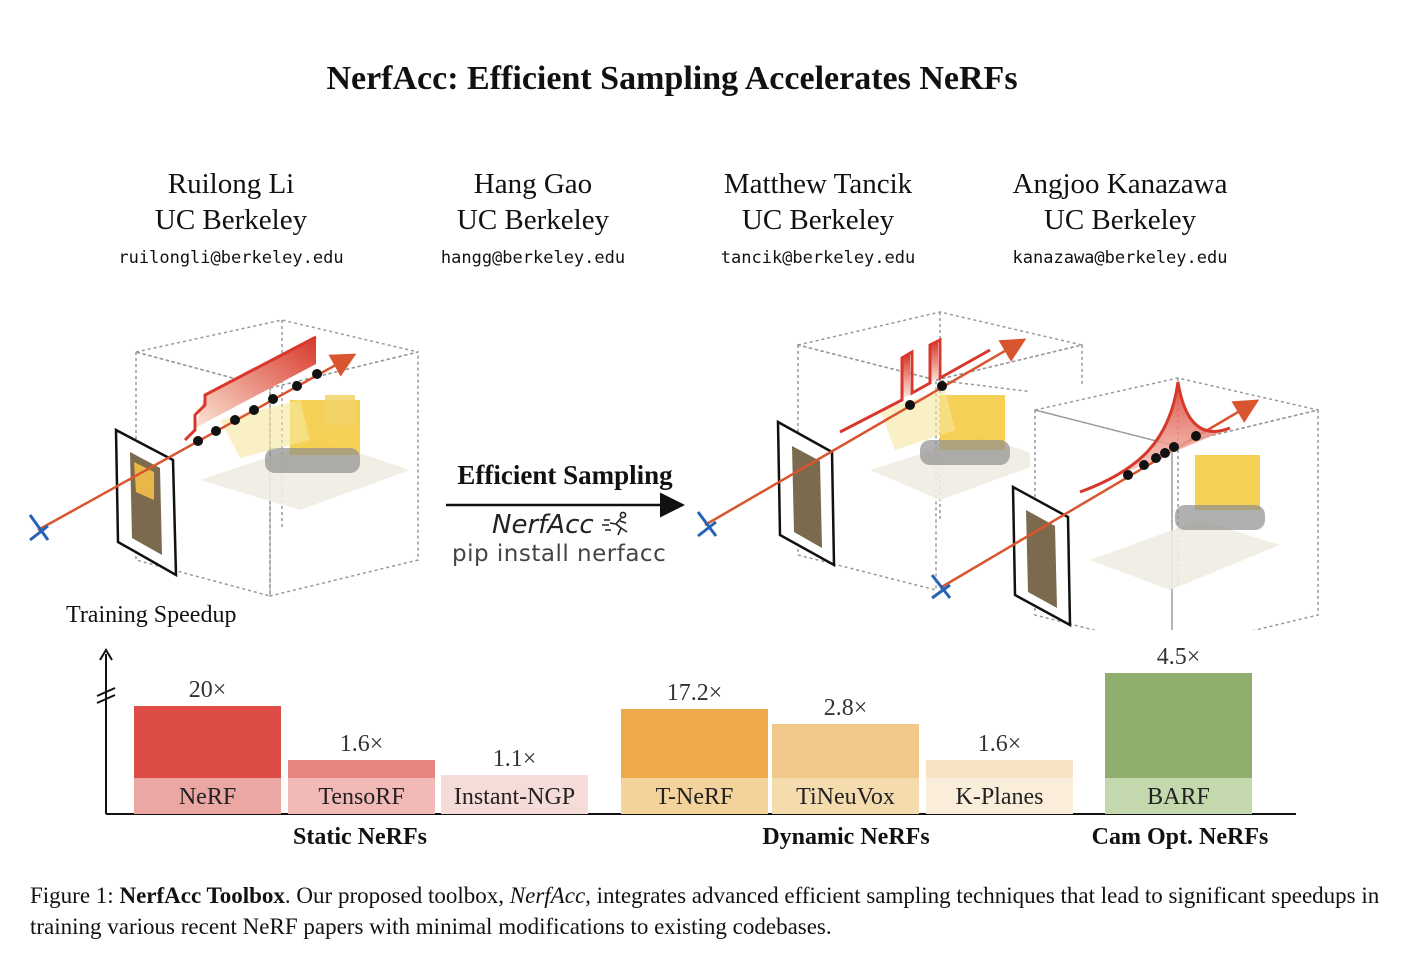  What do you see at coordinates (397, 895) in the screenshot?
I see `caption-pre: . Our proposed toolbox,` at bounding box center [397, 895].